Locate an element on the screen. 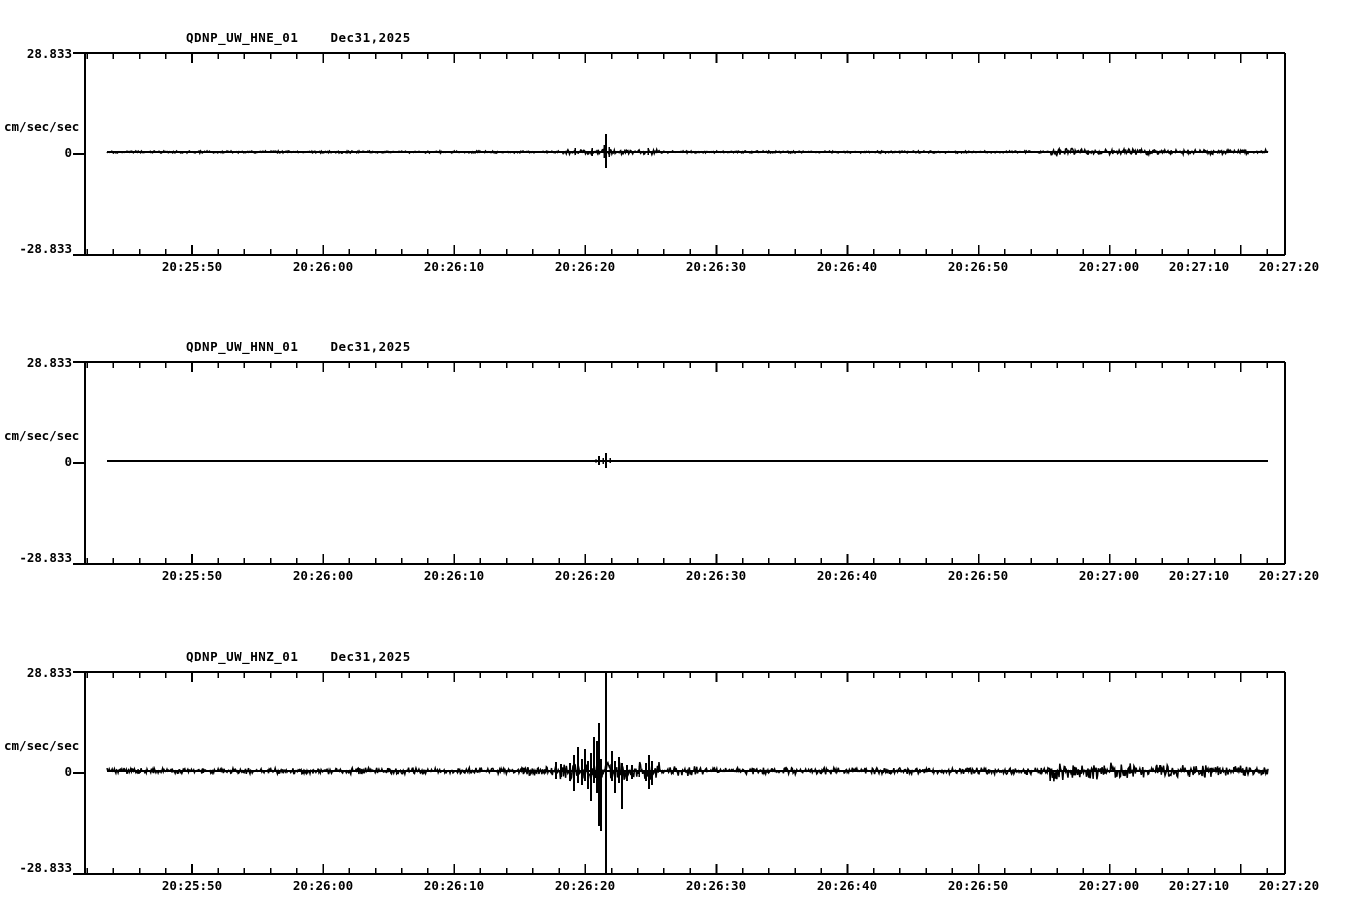 This screenshot has height=924, width=1358. y-axis-units-label-hnz: cm/sec/sec is located at coordinates (42, 745).